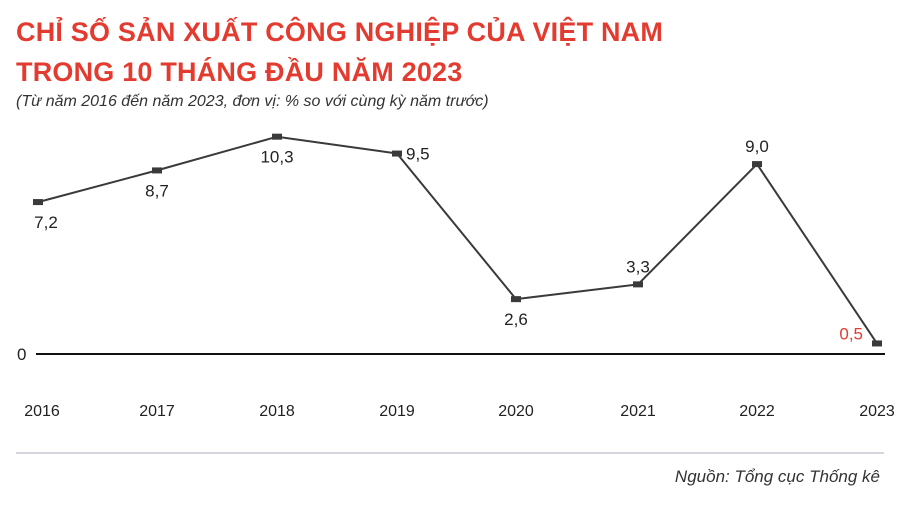  What do you see at coordinates (516, 411) in the screenshot?
I see `x-tick-label: 2020` at bounding box center [516, 411].